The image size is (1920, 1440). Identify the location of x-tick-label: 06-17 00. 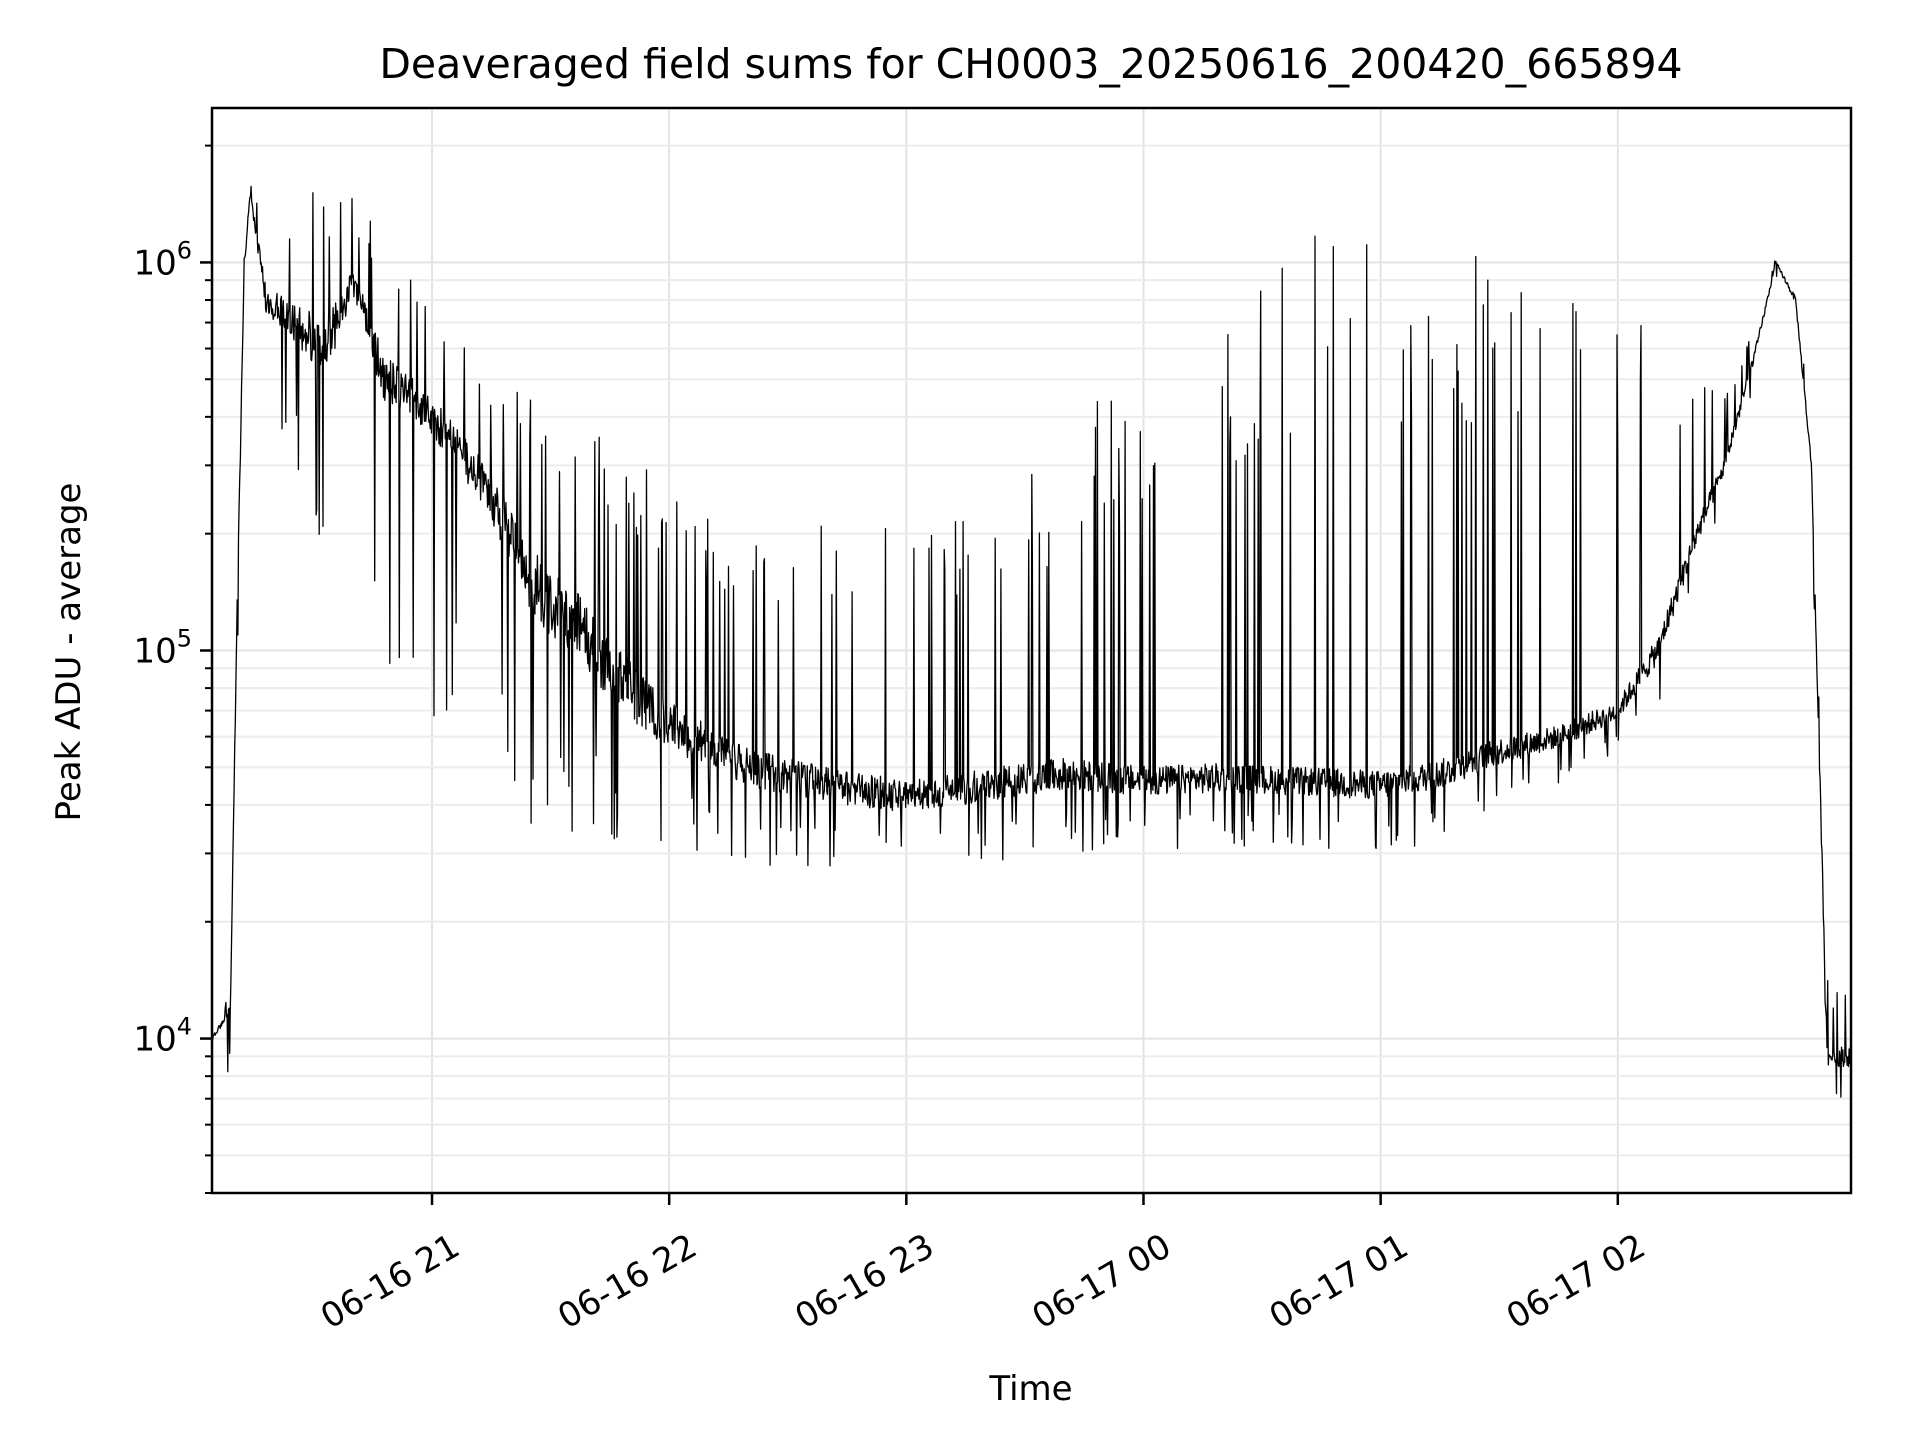
(1102, 1281).